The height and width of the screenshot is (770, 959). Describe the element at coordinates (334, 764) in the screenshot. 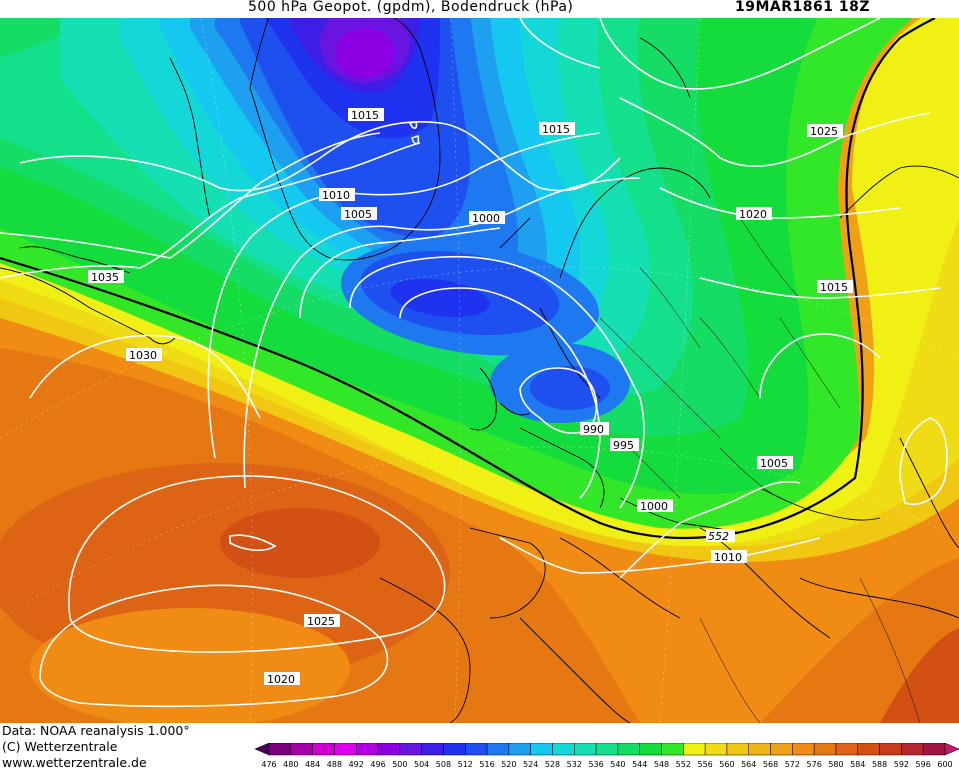

I see `legend-tick-label: 488` at that location.